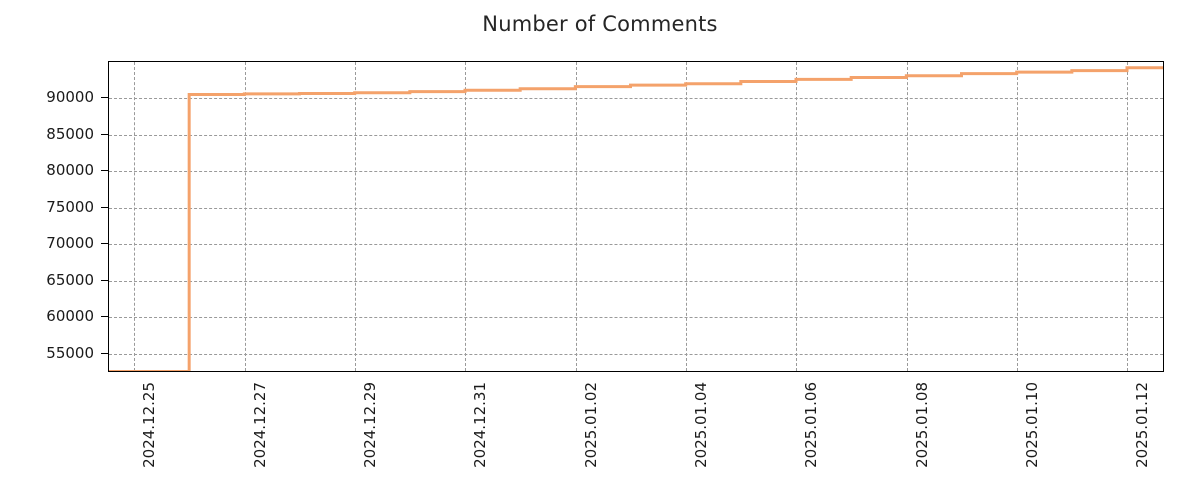  I want to click on x-axis-tick-label: 2024.12.27, so click(260, 425).